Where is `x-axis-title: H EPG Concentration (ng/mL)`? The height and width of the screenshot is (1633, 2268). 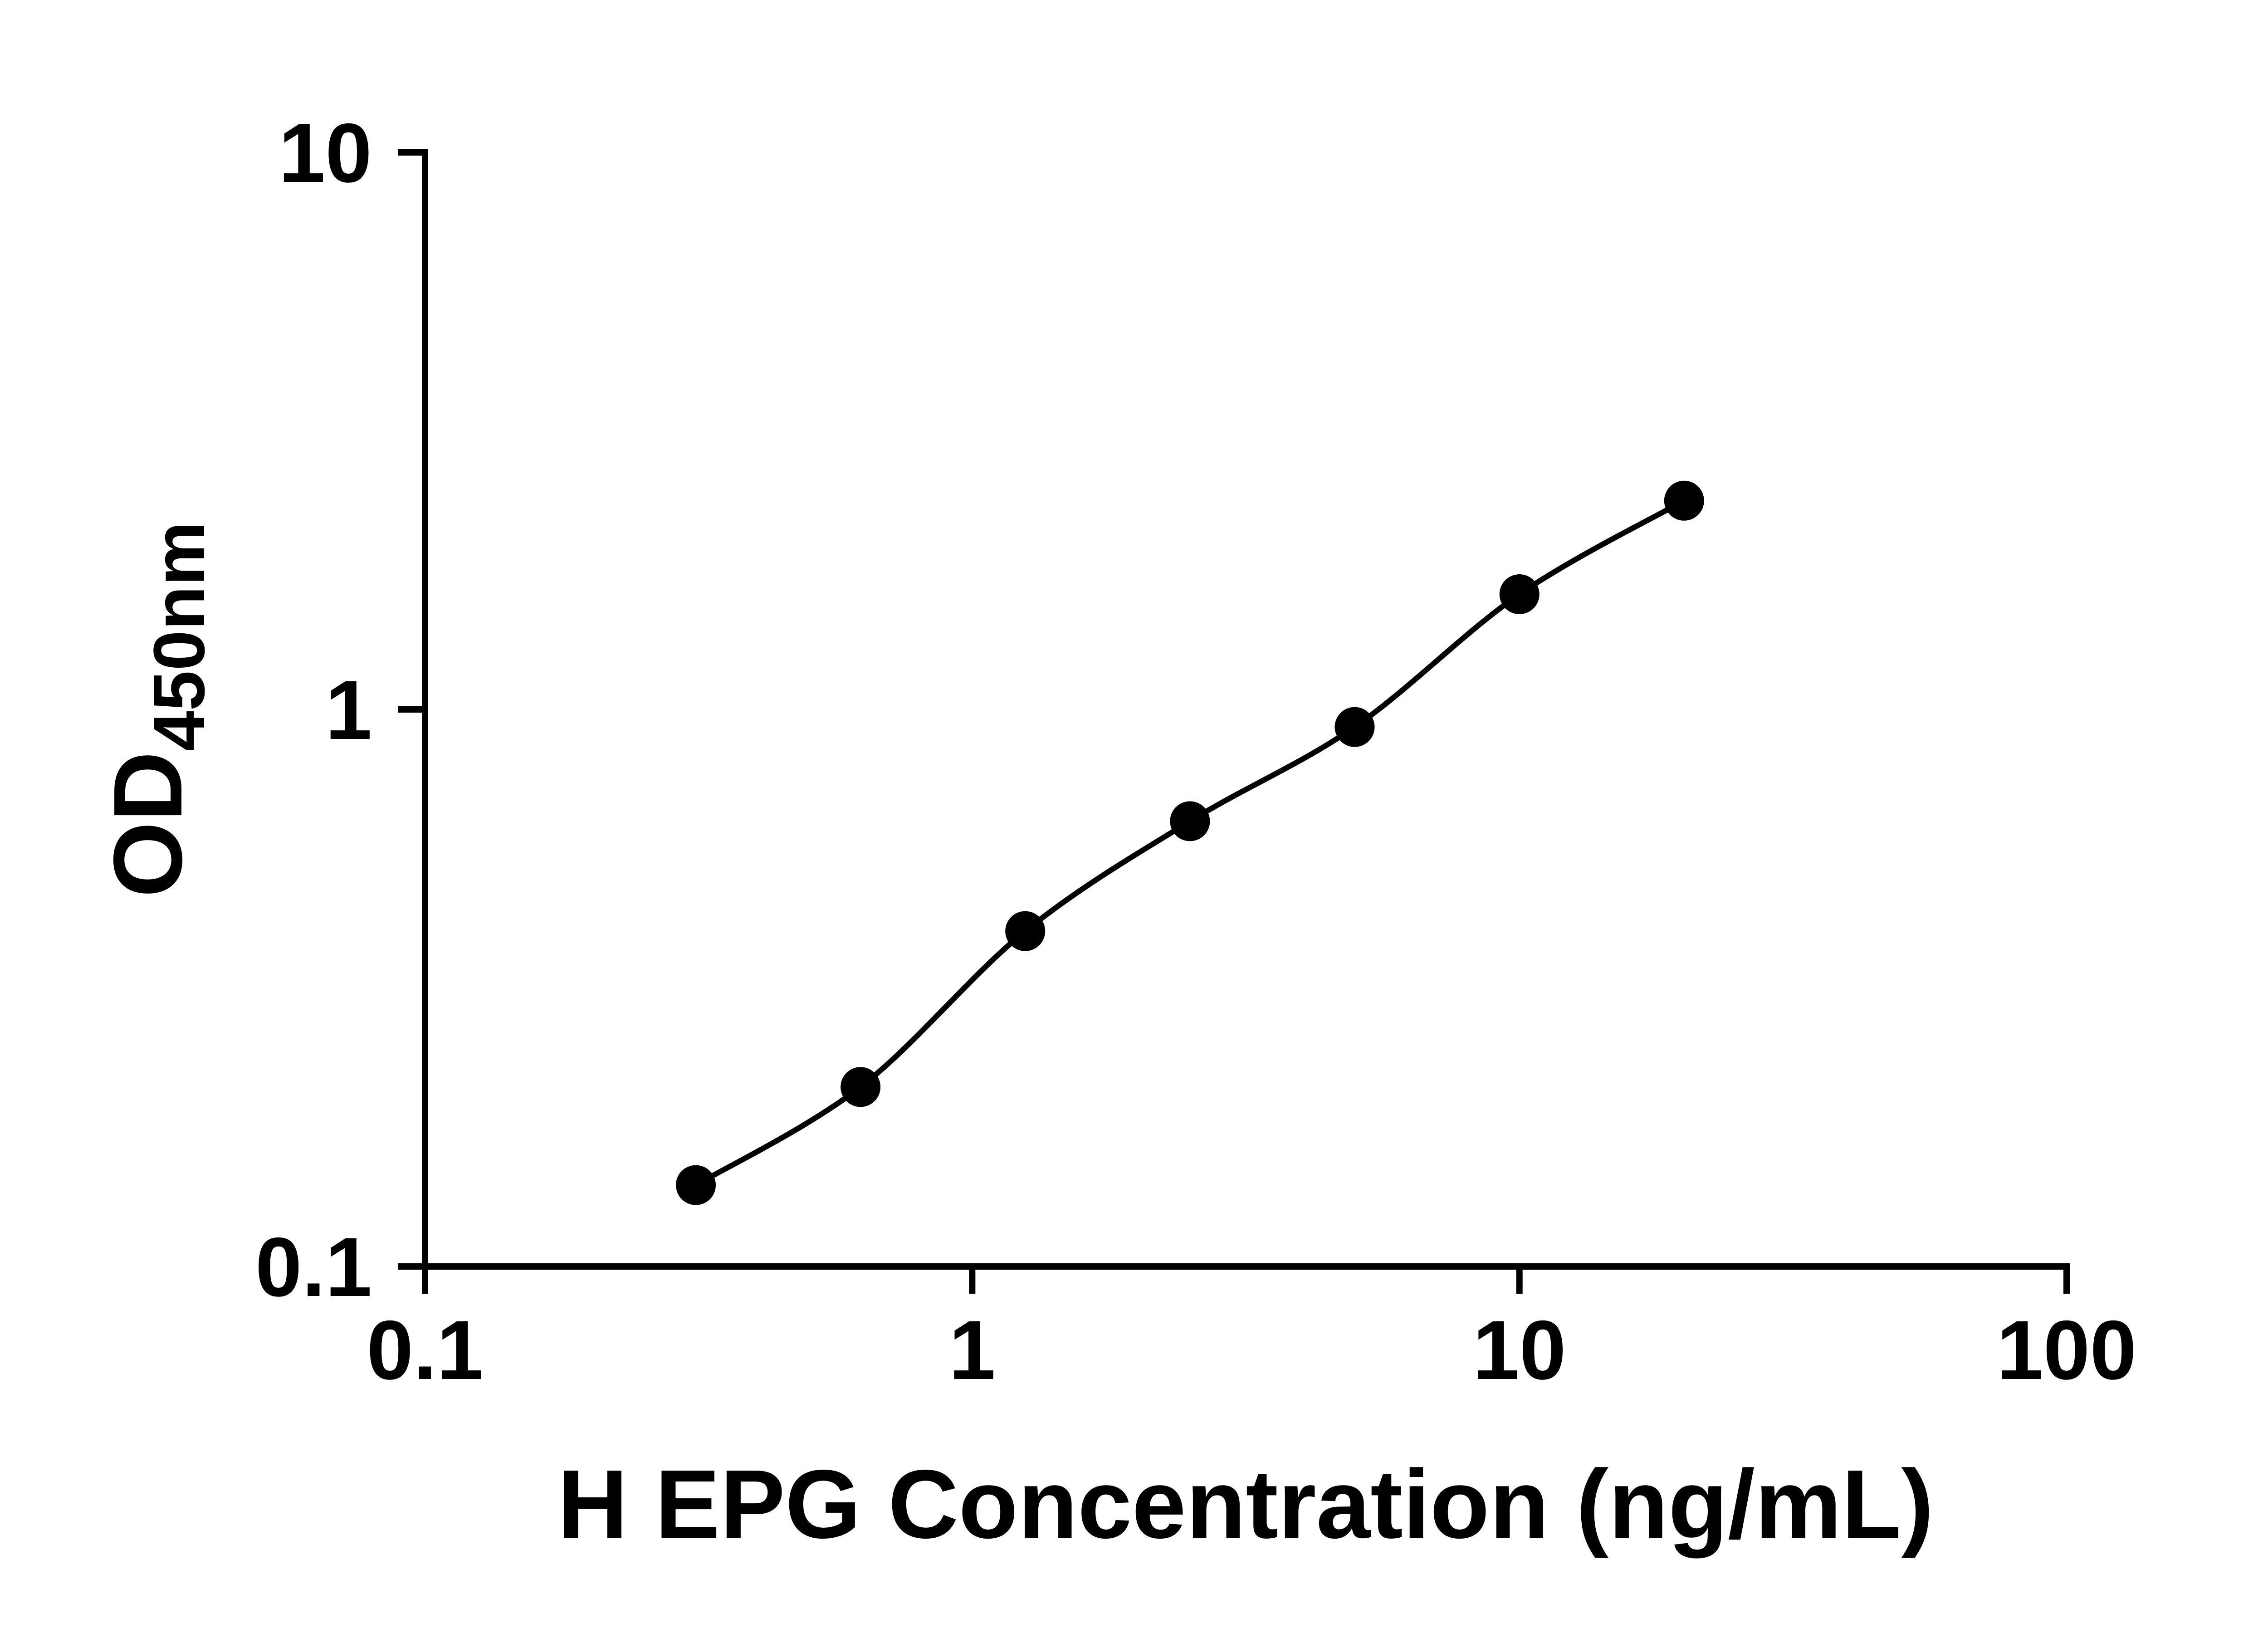
x-axis-title: H EPG Concentration (ng/mL) is located at coordinates (1246, 1504).